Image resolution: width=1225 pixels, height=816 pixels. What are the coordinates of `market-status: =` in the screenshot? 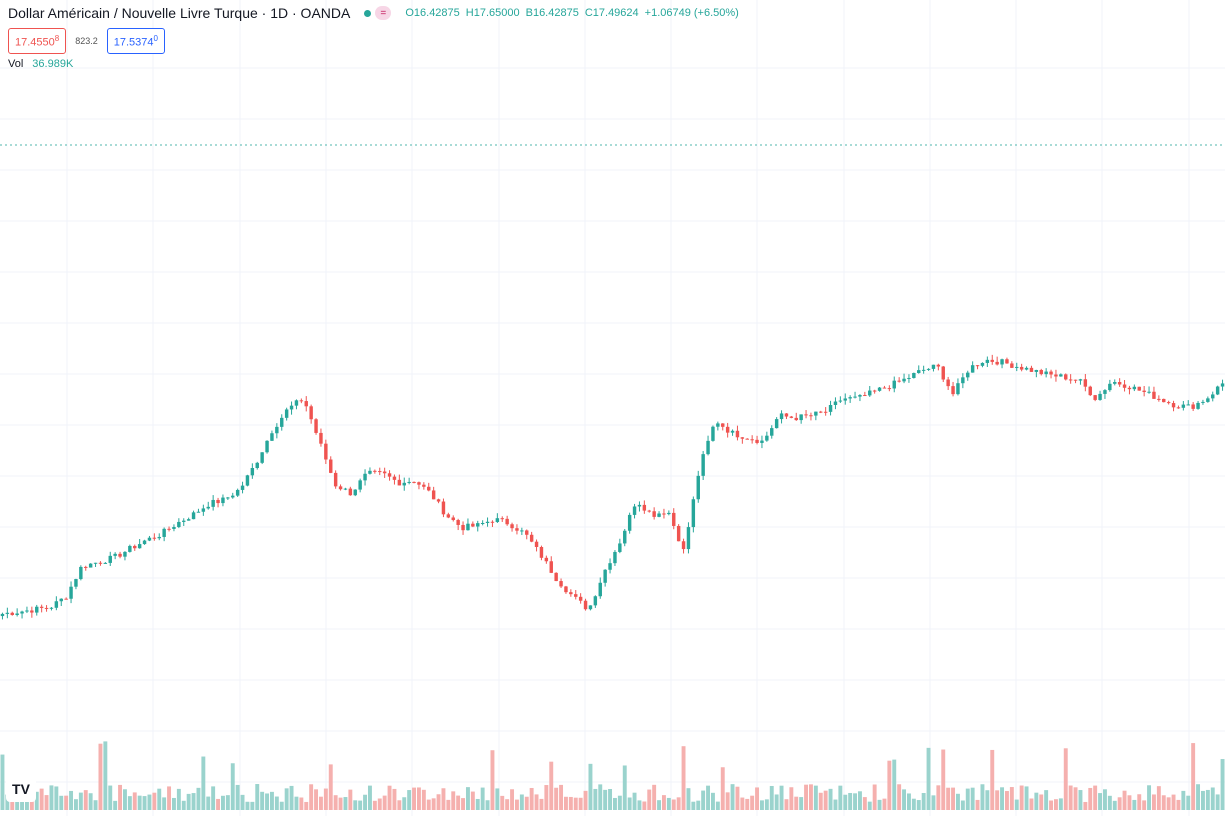 It's located at (378, 13).